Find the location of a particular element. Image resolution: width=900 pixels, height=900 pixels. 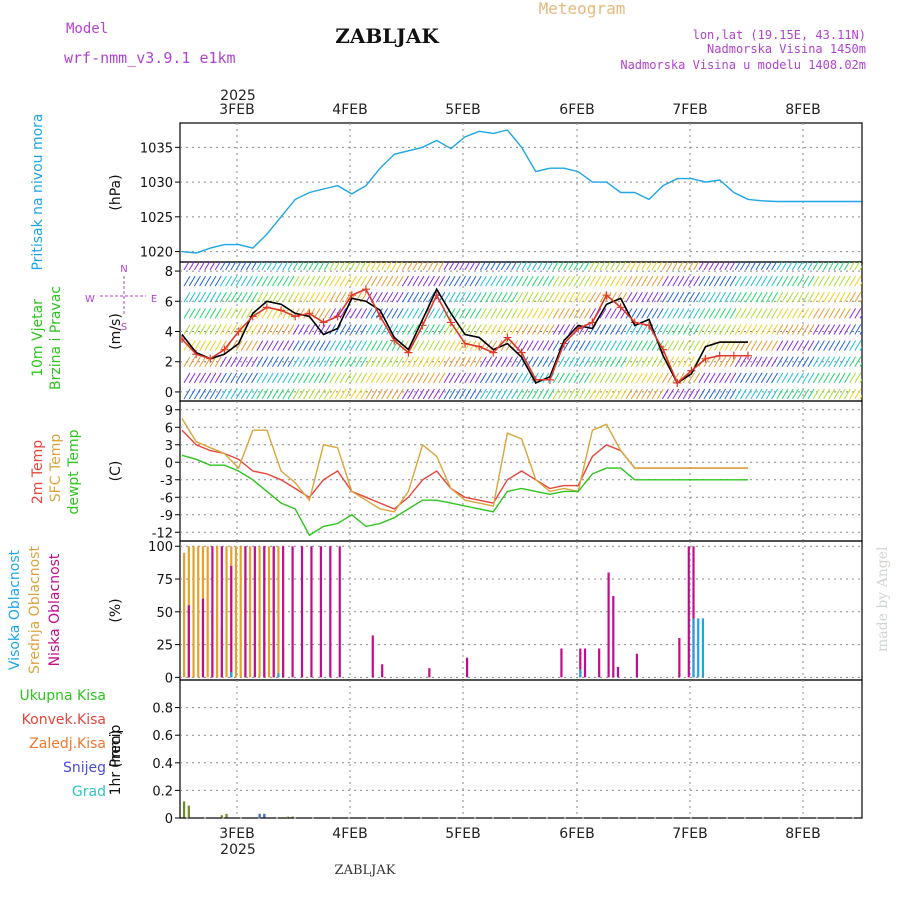

model-label: Model is located at coordinates (87, 29).